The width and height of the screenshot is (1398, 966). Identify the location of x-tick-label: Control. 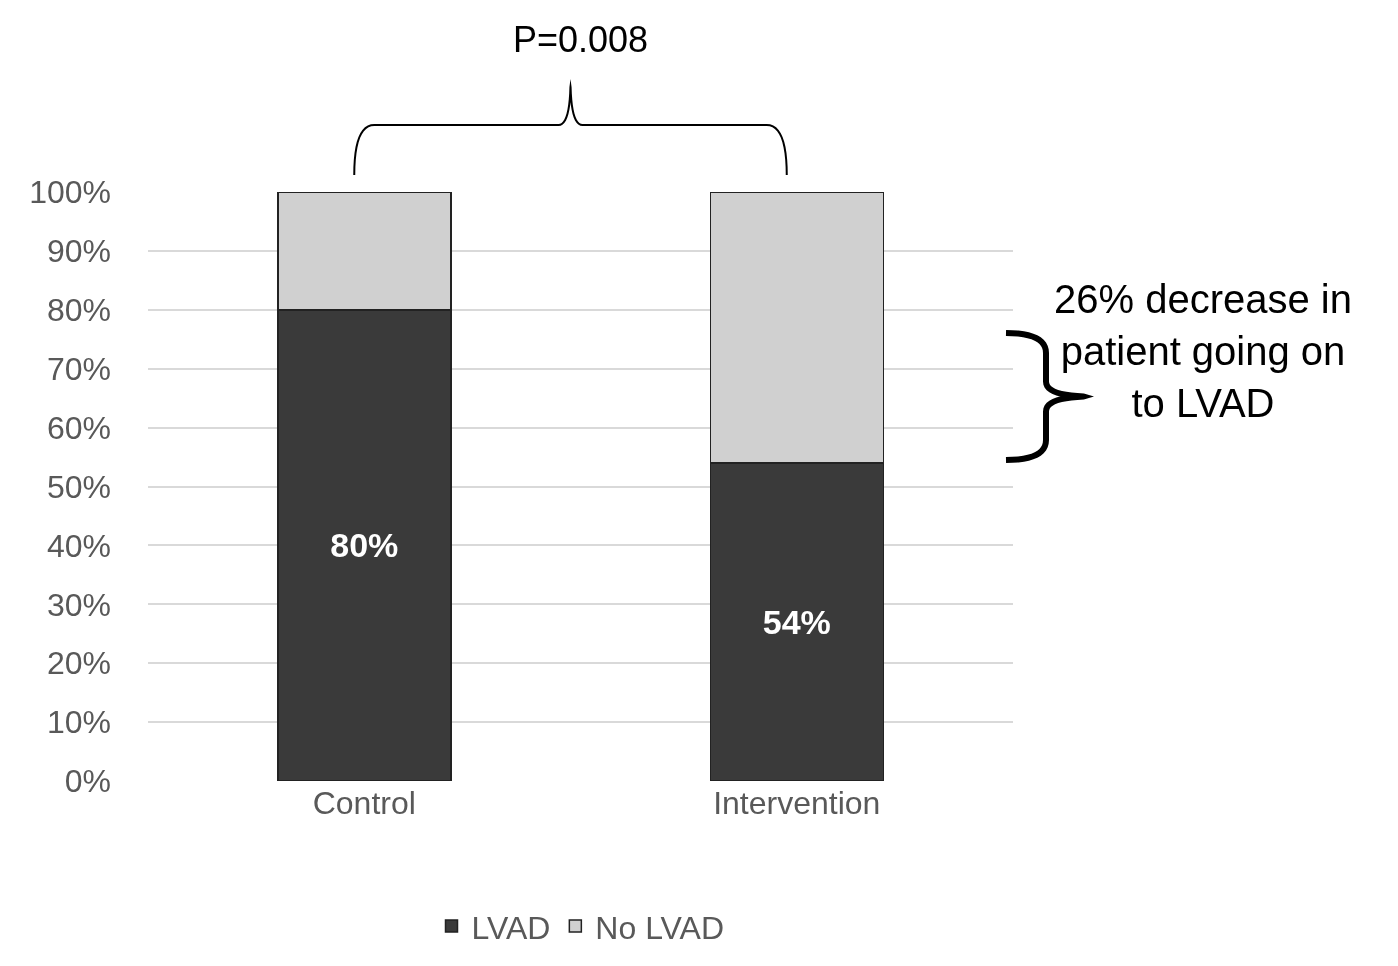
(364, 803).